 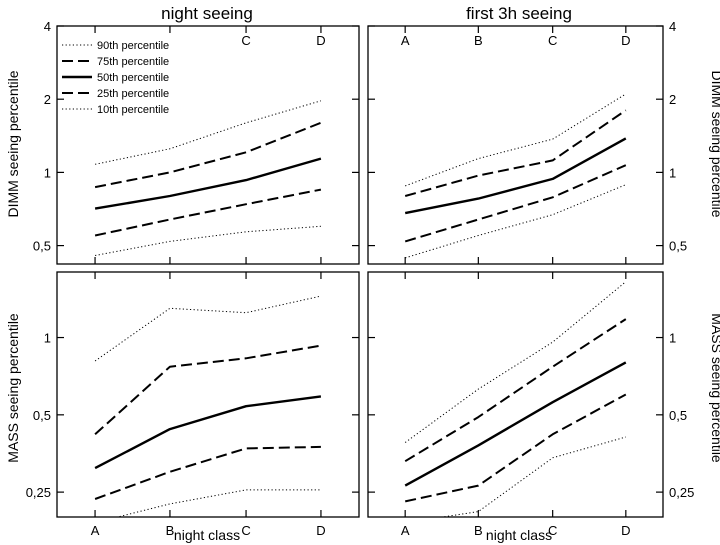 I want to click on y-axis-label-dimm-left: DIMM seeing percentile, so click(x=13, y=143).